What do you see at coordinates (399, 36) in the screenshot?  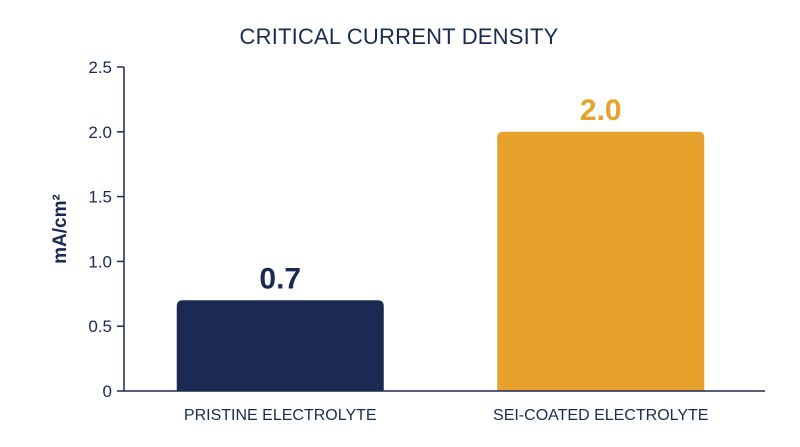 I see `chart-title: CRITICAL CURRENT DENSITY` at bounding box center [399, 36].